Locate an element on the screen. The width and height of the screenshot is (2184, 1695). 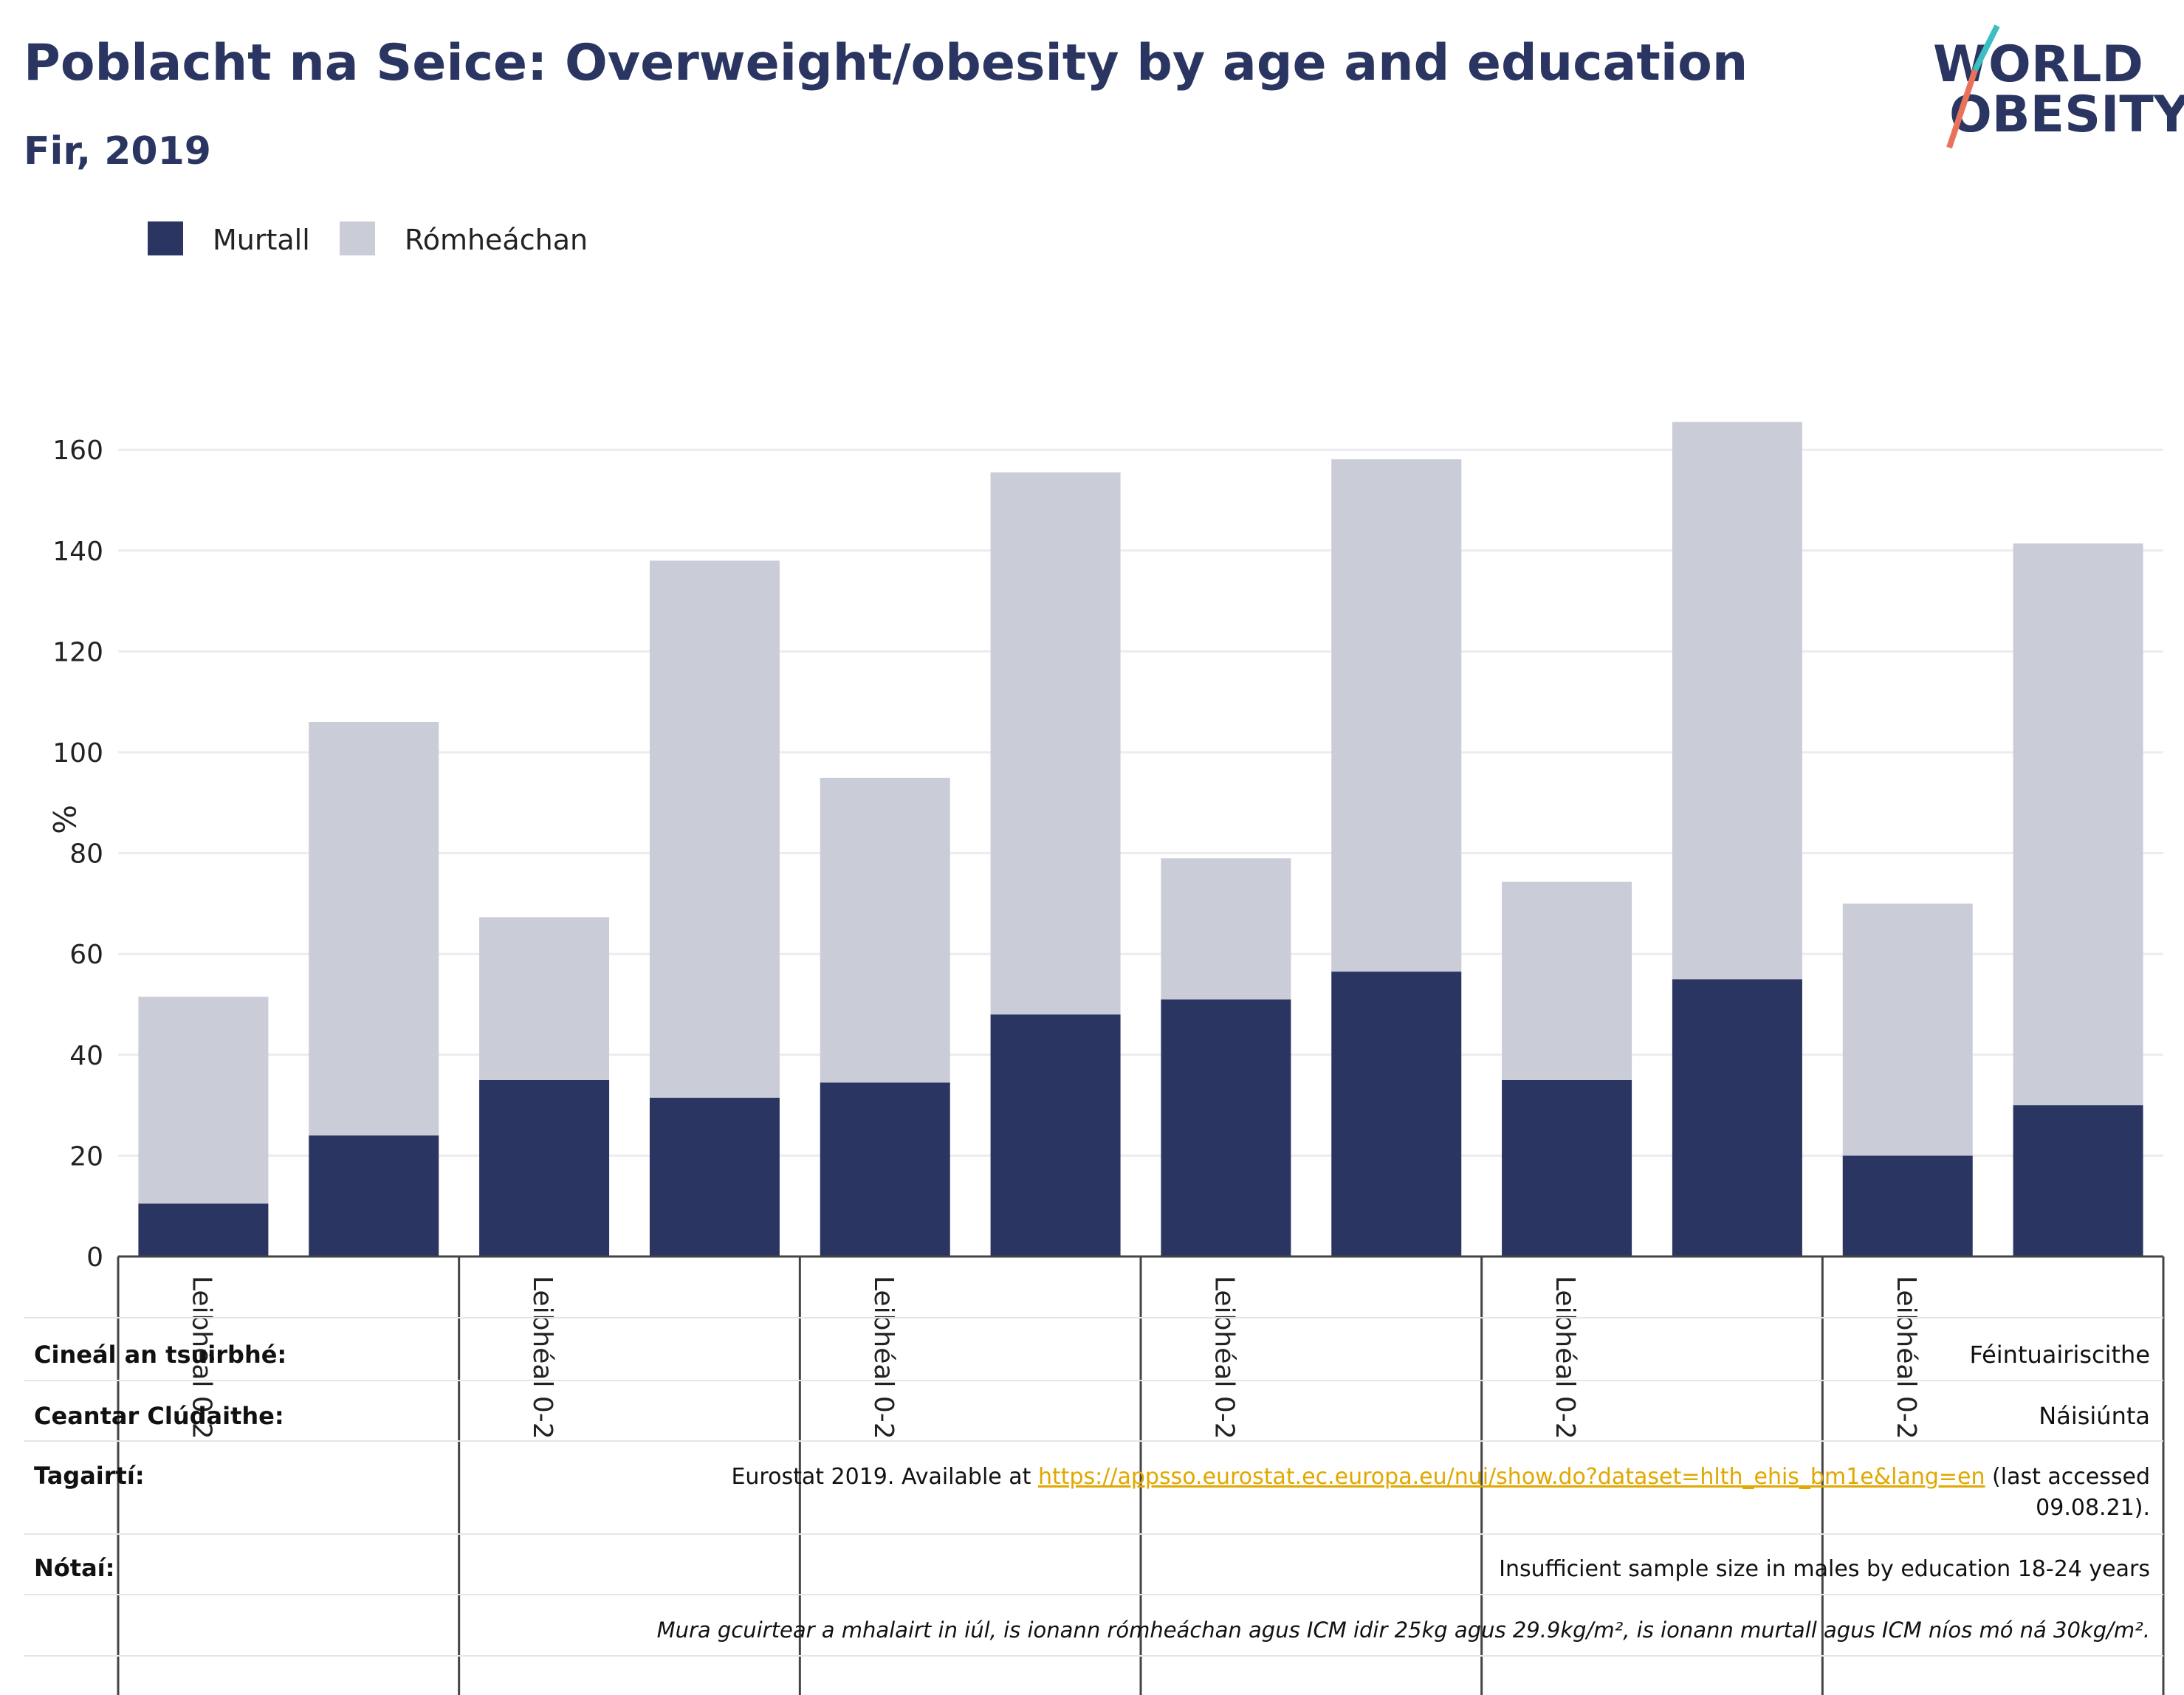
y-axis-ticks: 0 20 40 60 80 100 120 140 160 is located at coordinates (77, 855).